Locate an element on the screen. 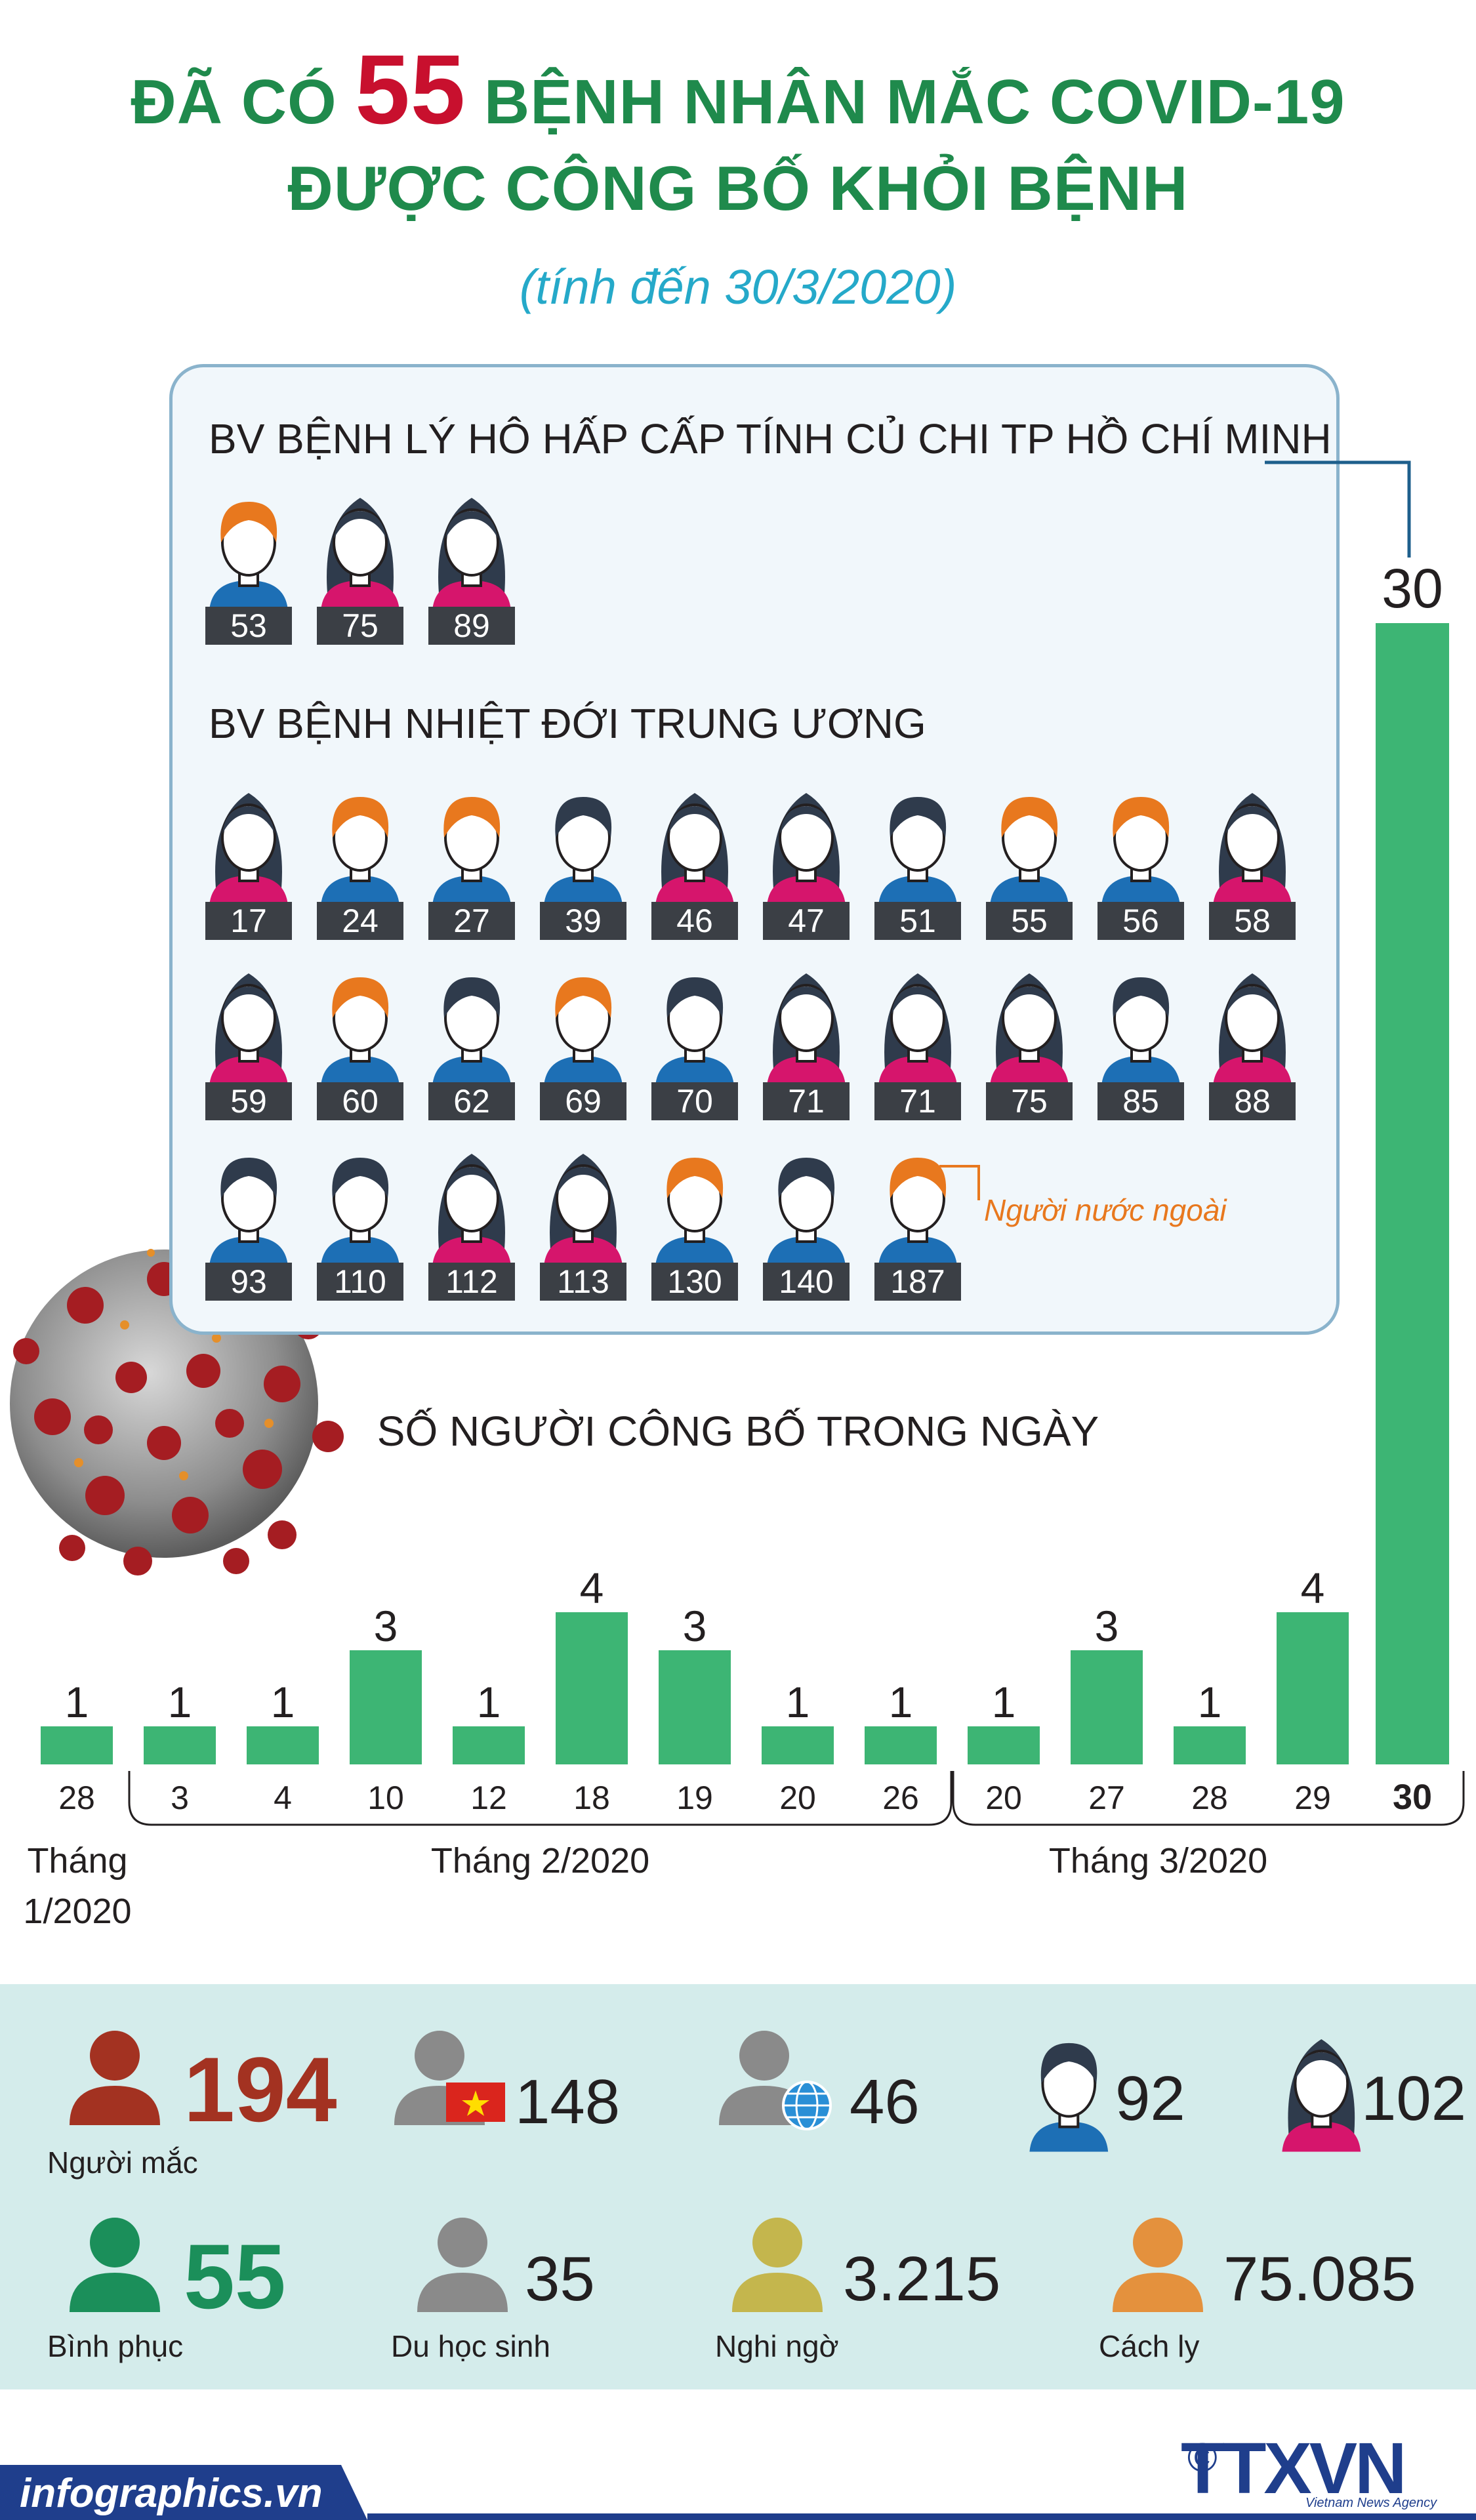 This screenshot has width=1476, height=2520. site-name: infographics.vn is located at coordinates (171, 2493).